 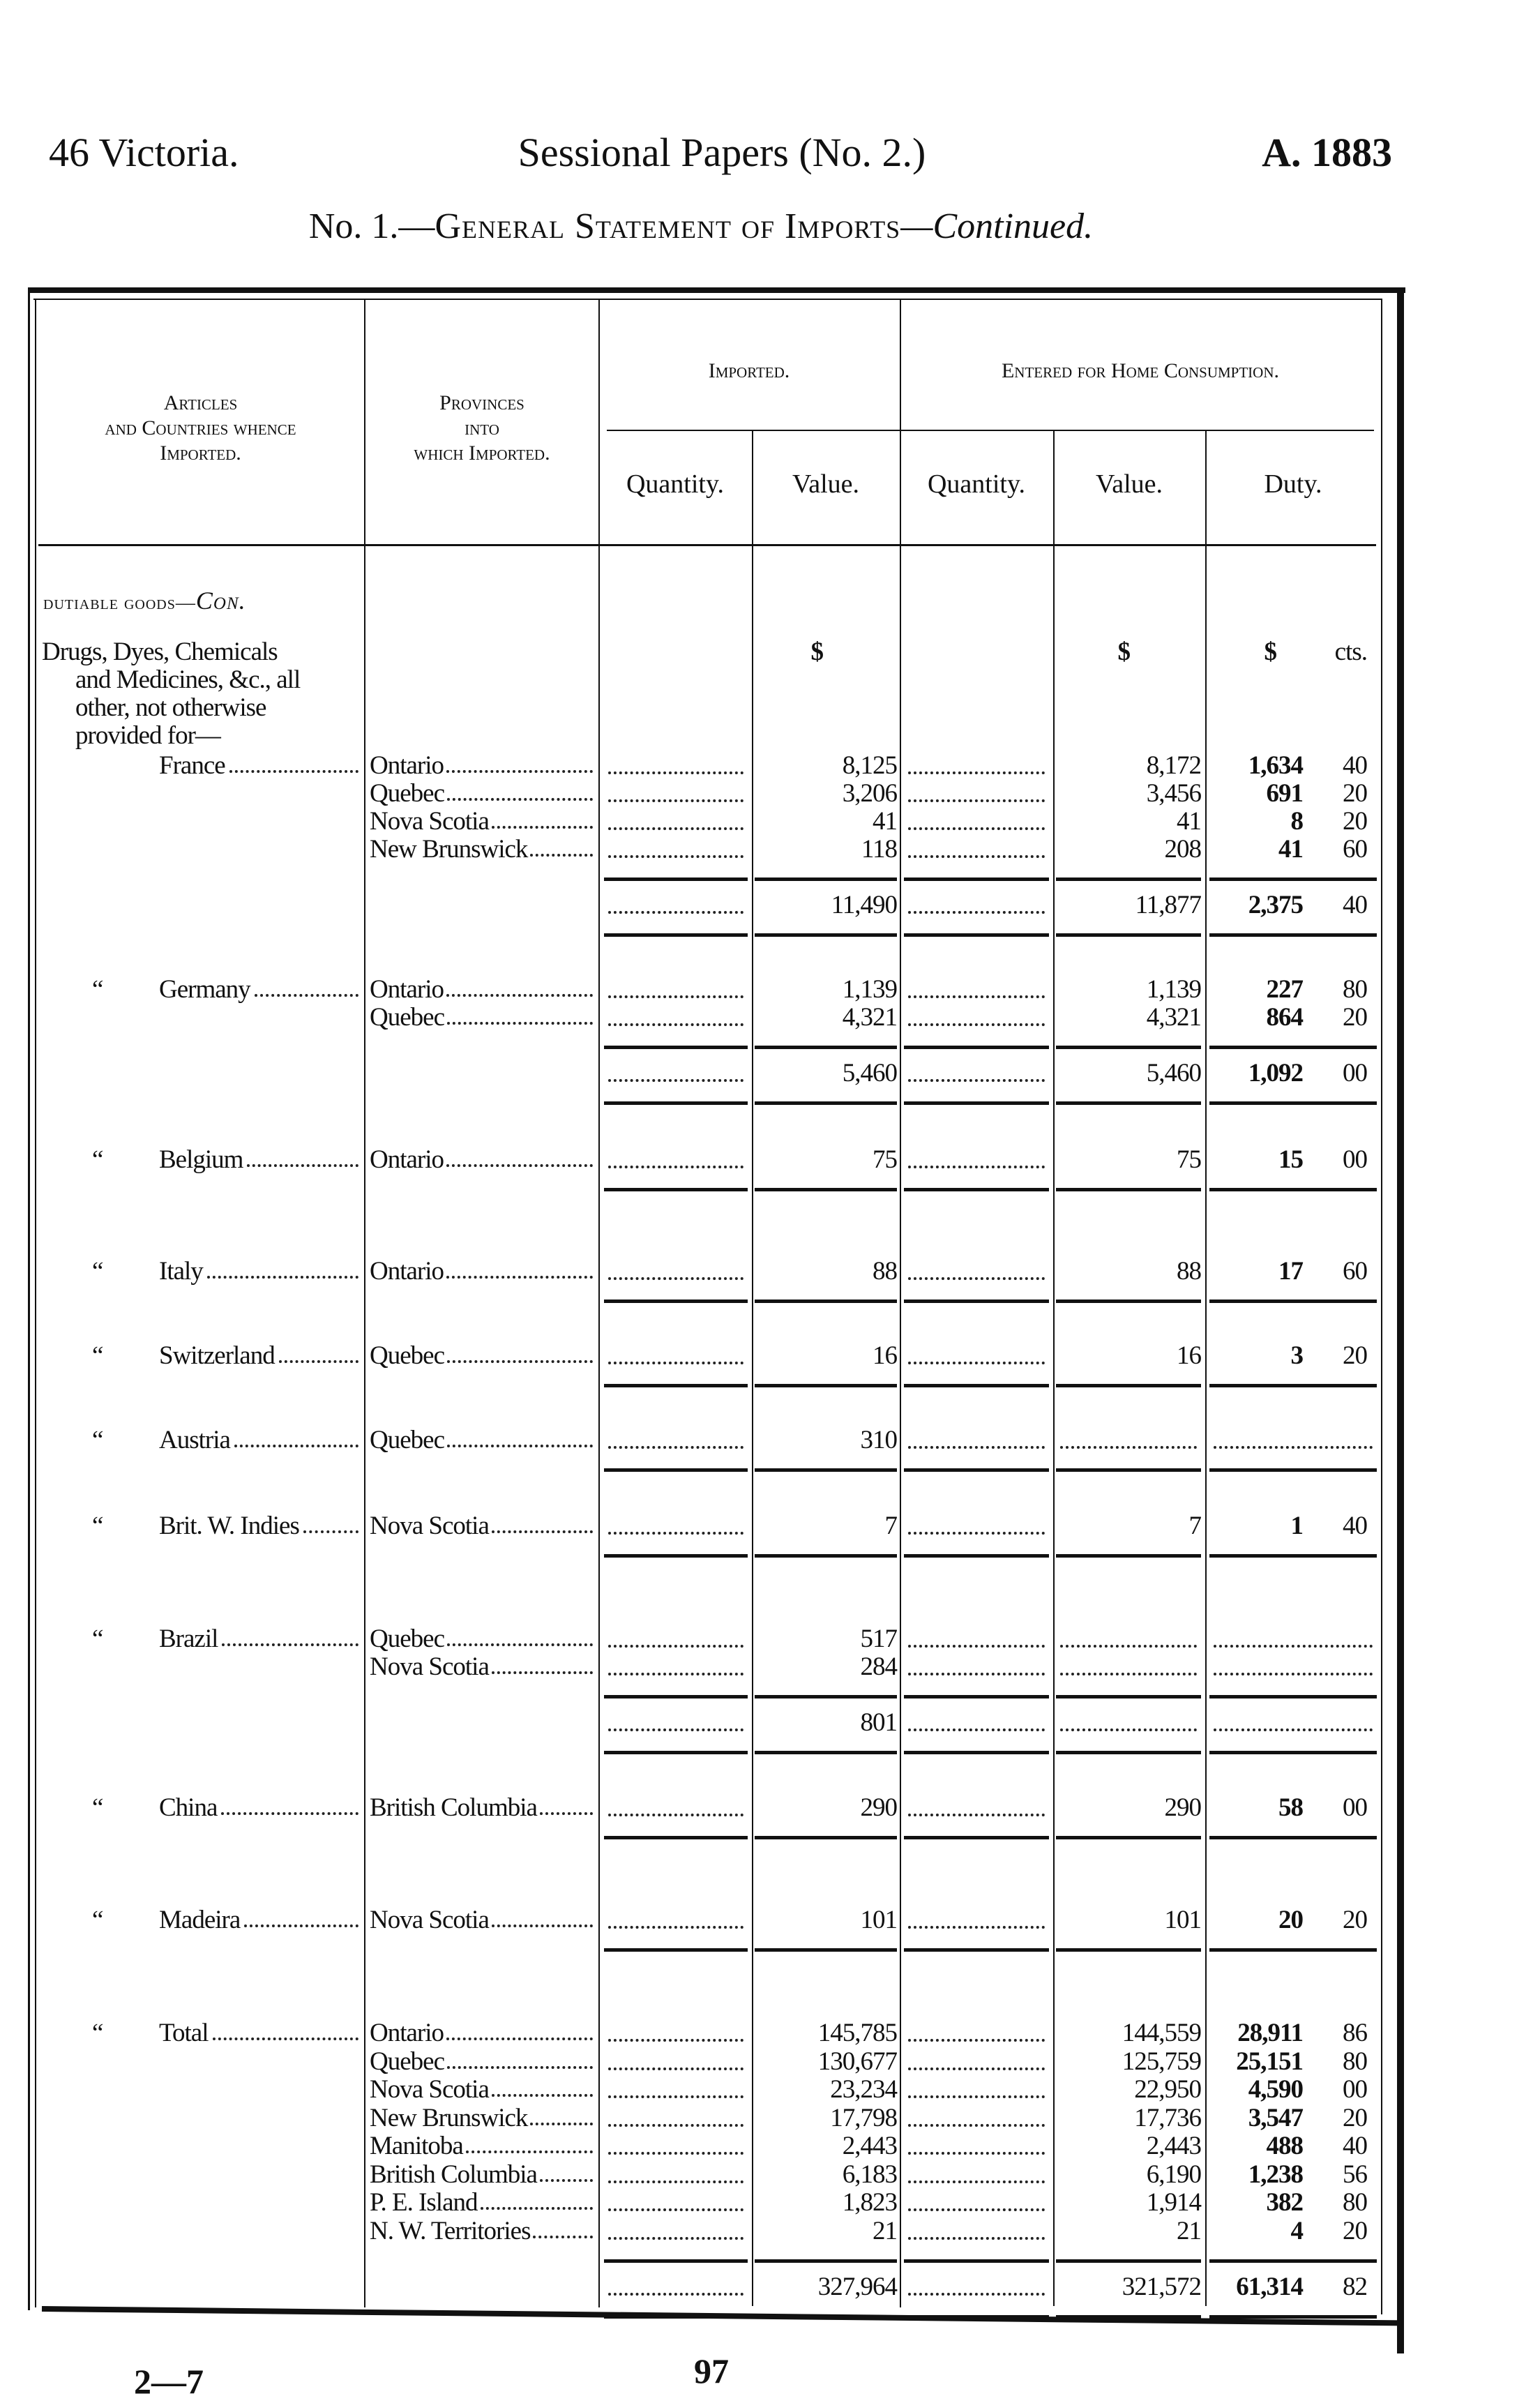 What do you see at coordinates (148, 735) in the screenshot?
I see `article-description-line: provided for—` at bounding box center [148, 735].